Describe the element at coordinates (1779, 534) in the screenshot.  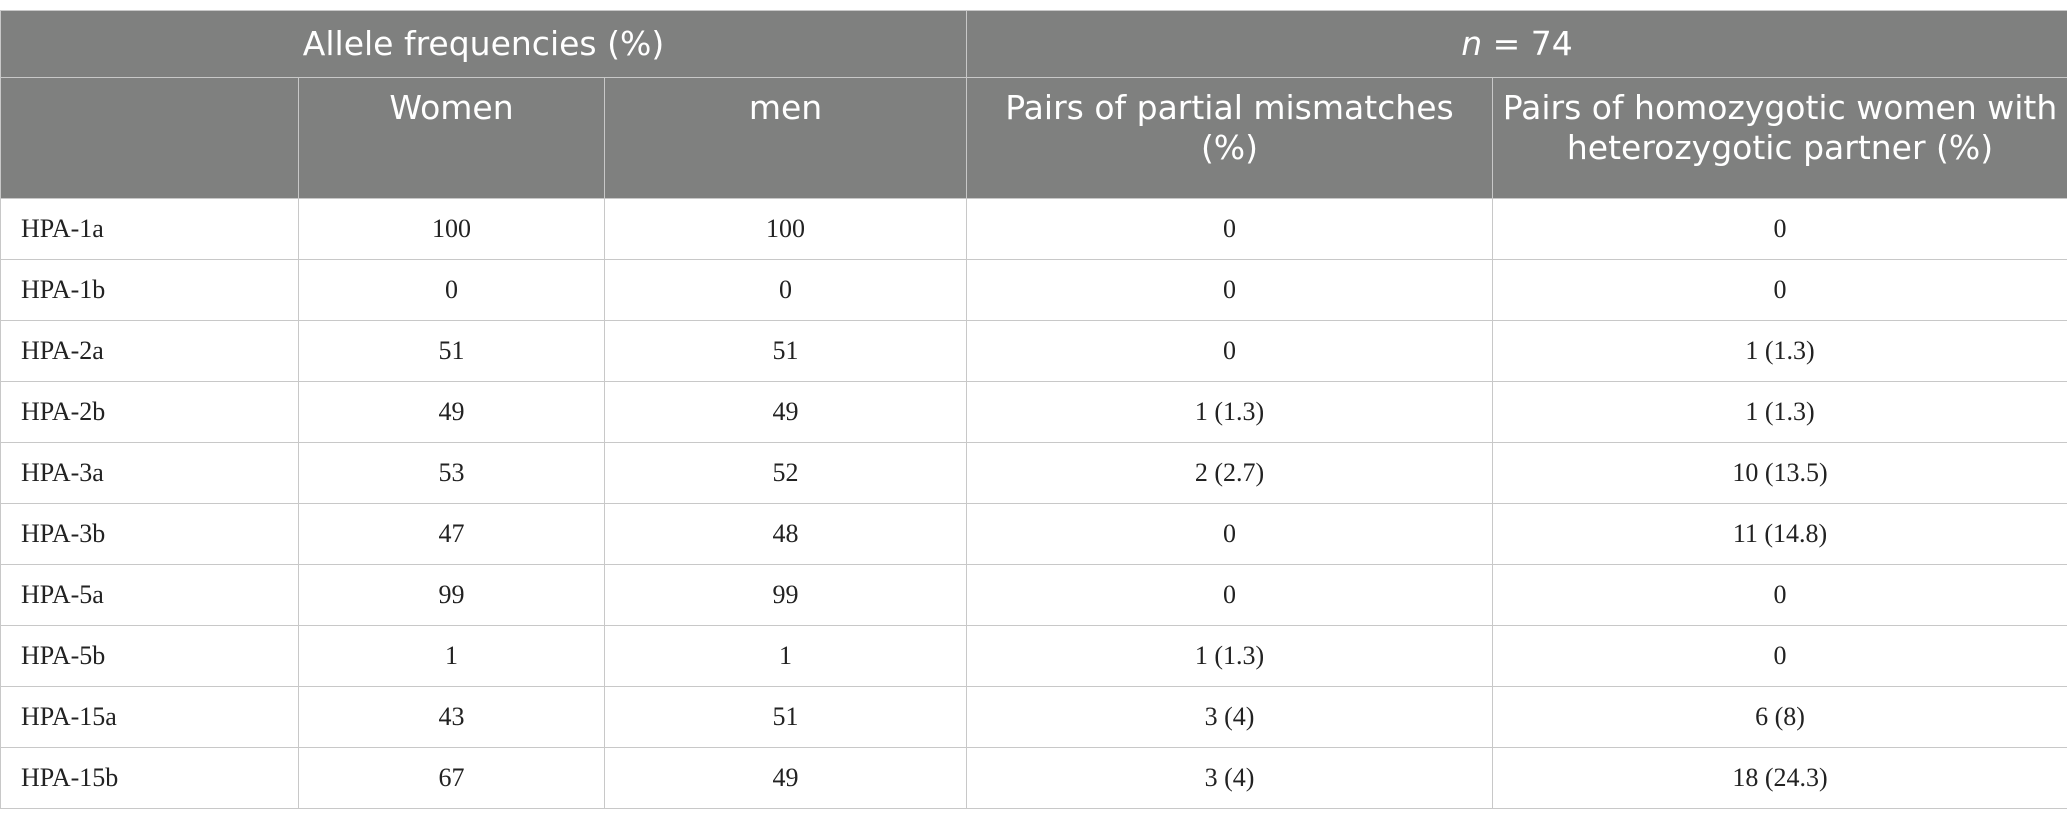
I see `cell: 11 (14.8)` at that location.